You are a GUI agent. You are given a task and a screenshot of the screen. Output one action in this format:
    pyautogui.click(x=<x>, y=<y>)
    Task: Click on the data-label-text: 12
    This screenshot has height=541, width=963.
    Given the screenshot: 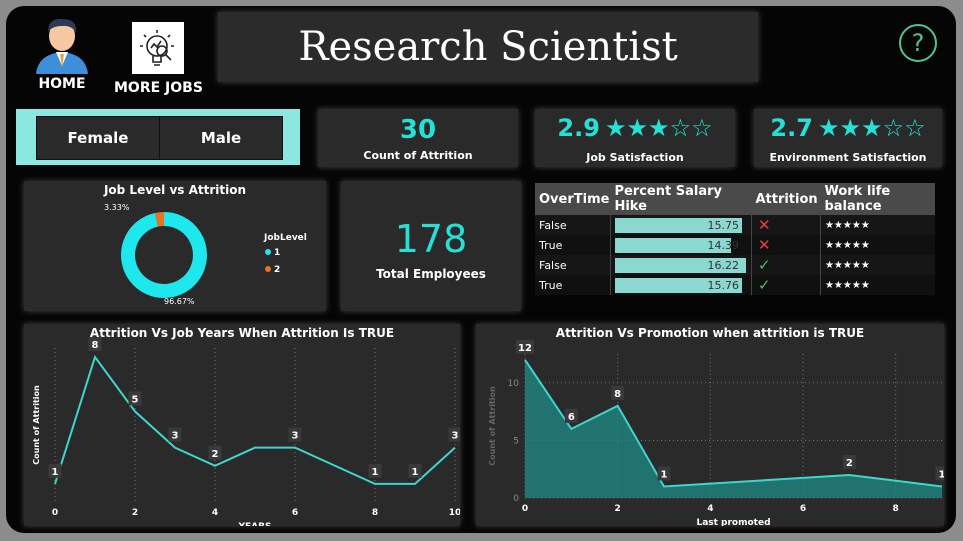 What is the action you would take?
    pyautogui.click(x=525, y=348)
    